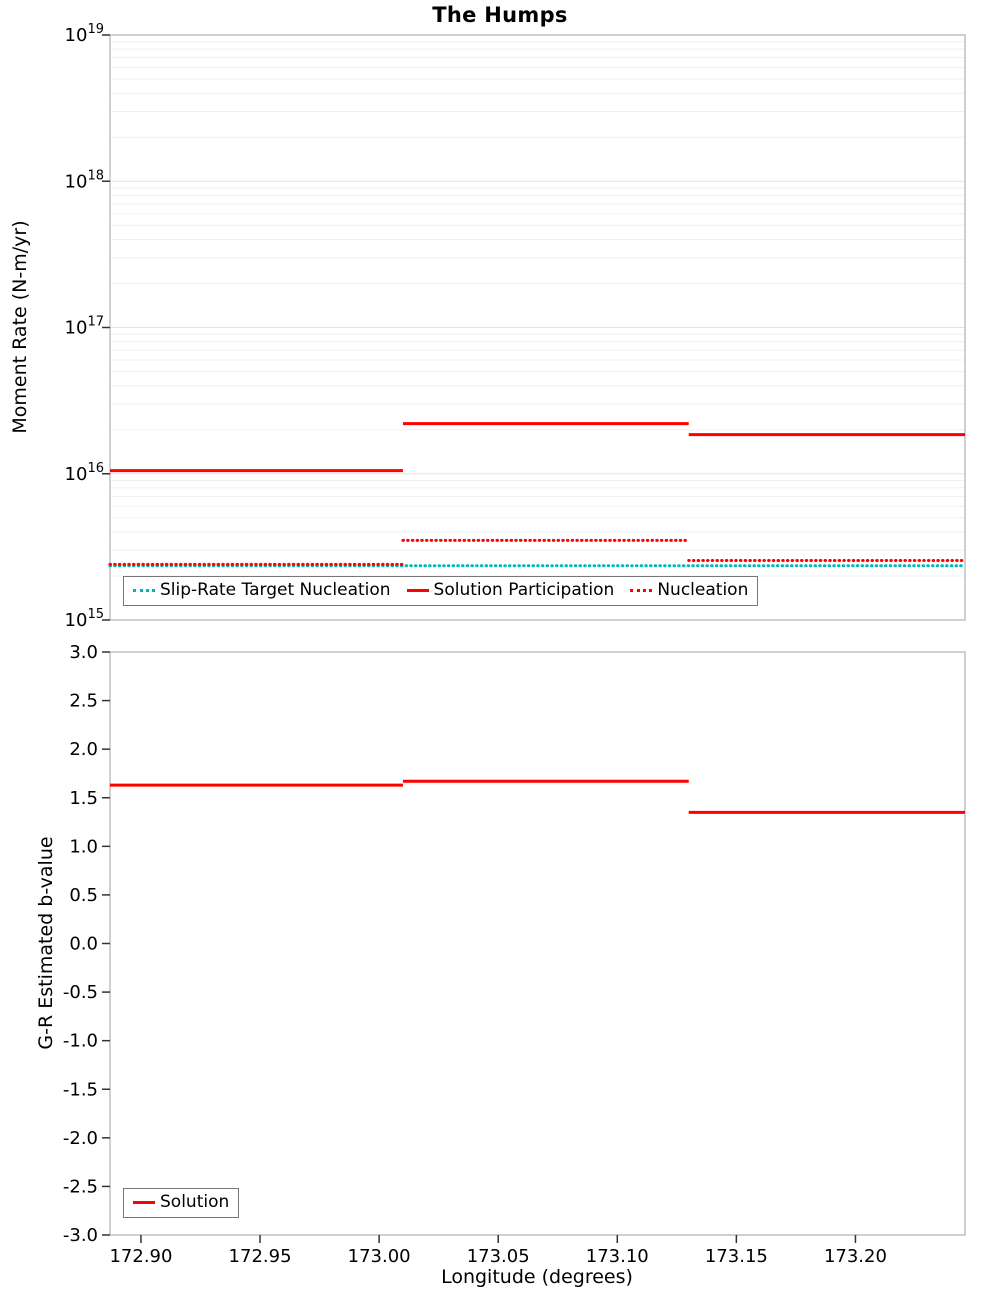  Describe the element at coordinates (20, 327) in the screenshot. I see `y-axis-label-moment-rate: Moment Rate (N-m/yr)` at that location.